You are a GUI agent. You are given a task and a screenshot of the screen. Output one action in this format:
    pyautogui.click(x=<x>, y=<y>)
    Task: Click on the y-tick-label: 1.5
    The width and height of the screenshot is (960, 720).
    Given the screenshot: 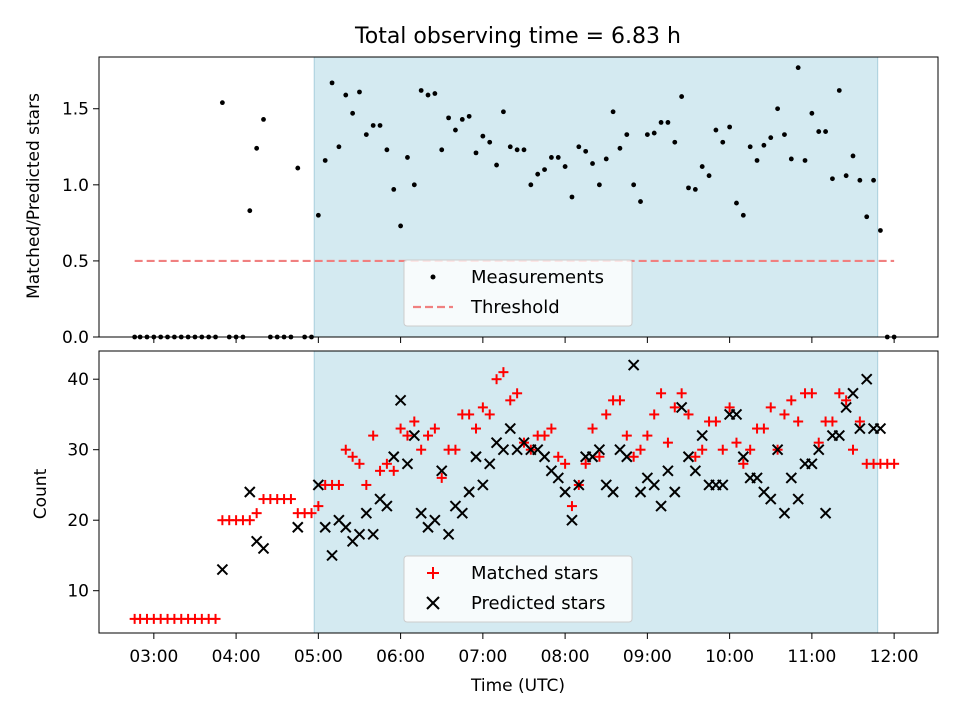 What is the action you would take?
    pyautogui.click(x=75, y=110)
    